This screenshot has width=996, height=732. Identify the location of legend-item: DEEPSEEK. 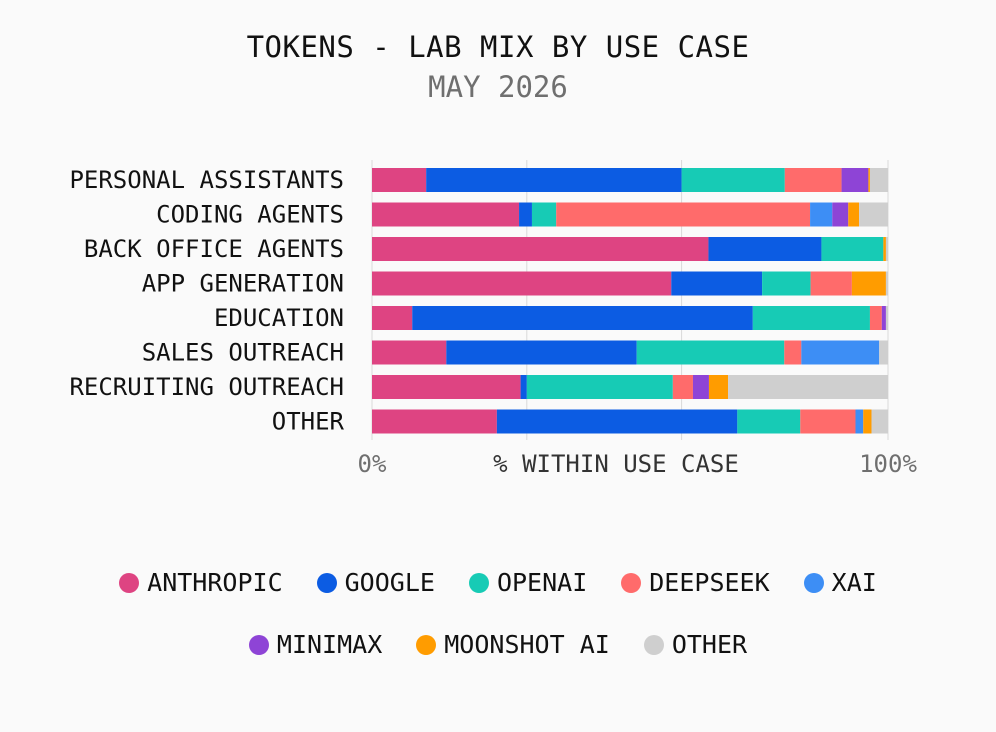
(695, 582).